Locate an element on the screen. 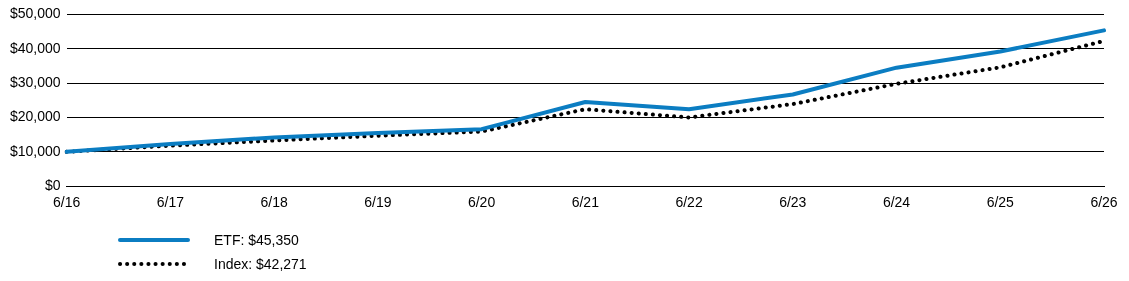 The image size is (1129, 281). y-tick-label: $50,000 is located at coordinates (35, 13).